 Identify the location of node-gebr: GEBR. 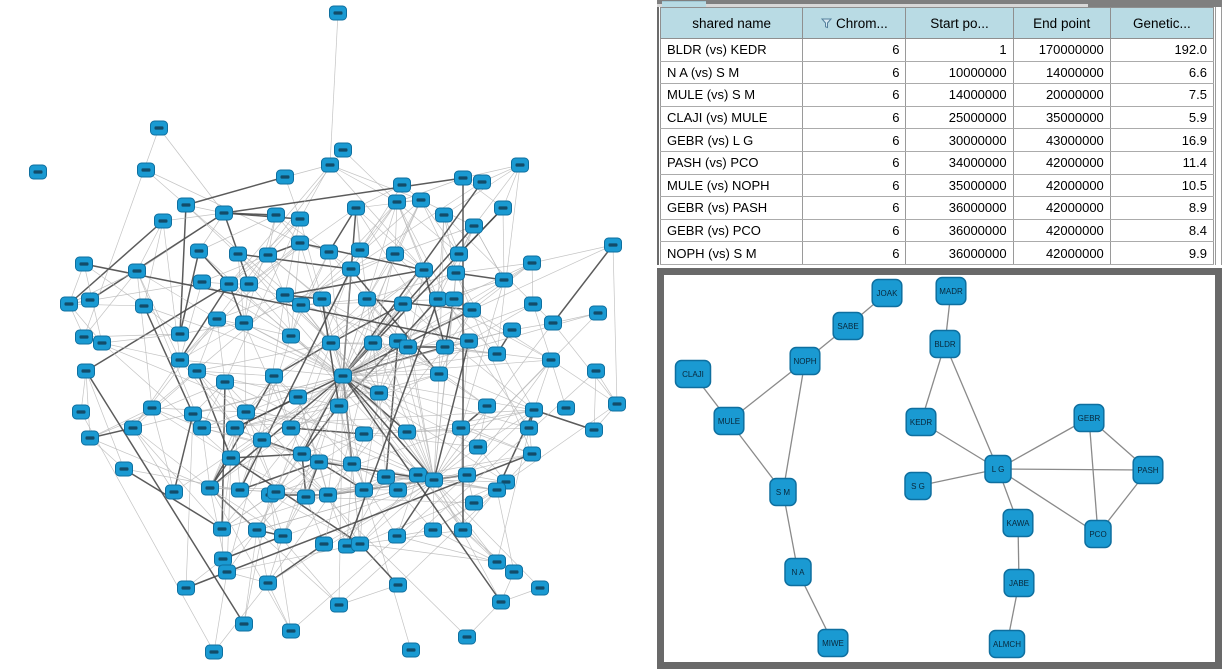
(1089, 418).